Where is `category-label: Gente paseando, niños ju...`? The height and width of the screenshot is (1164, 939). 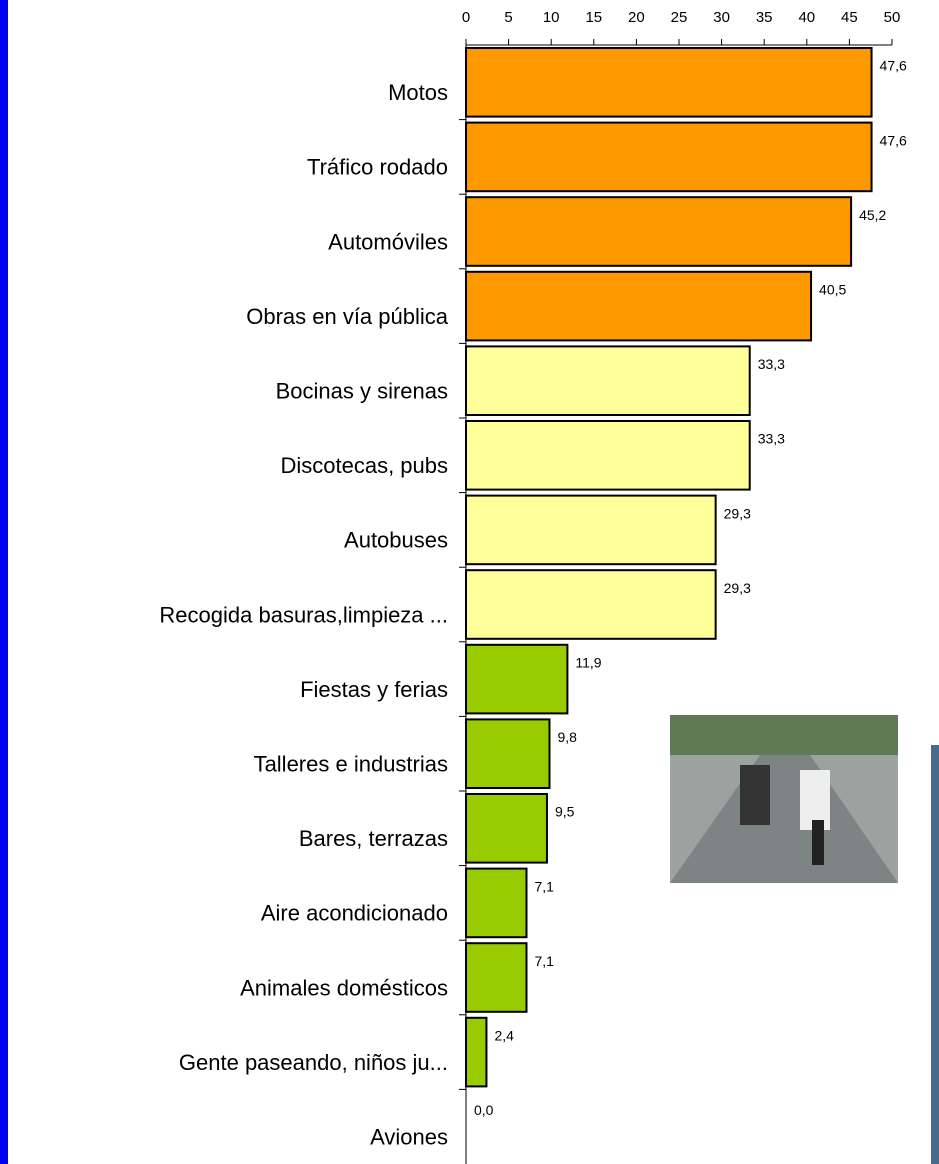 category-label: Gente paseando, niños ju... is located at coordinates (313, 1062).